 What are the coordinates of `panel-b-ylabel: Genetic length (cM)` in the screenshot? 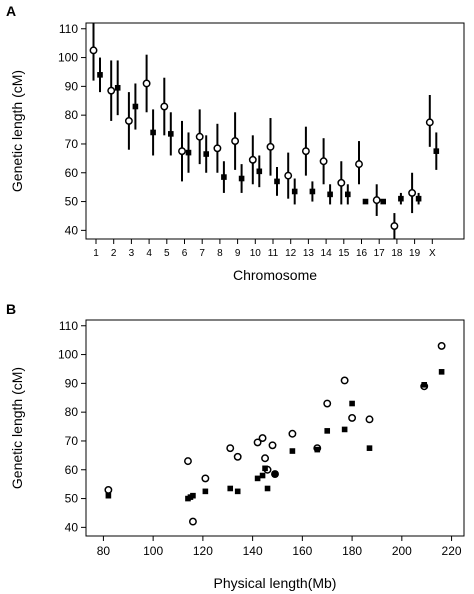 It's located at (17, 428).